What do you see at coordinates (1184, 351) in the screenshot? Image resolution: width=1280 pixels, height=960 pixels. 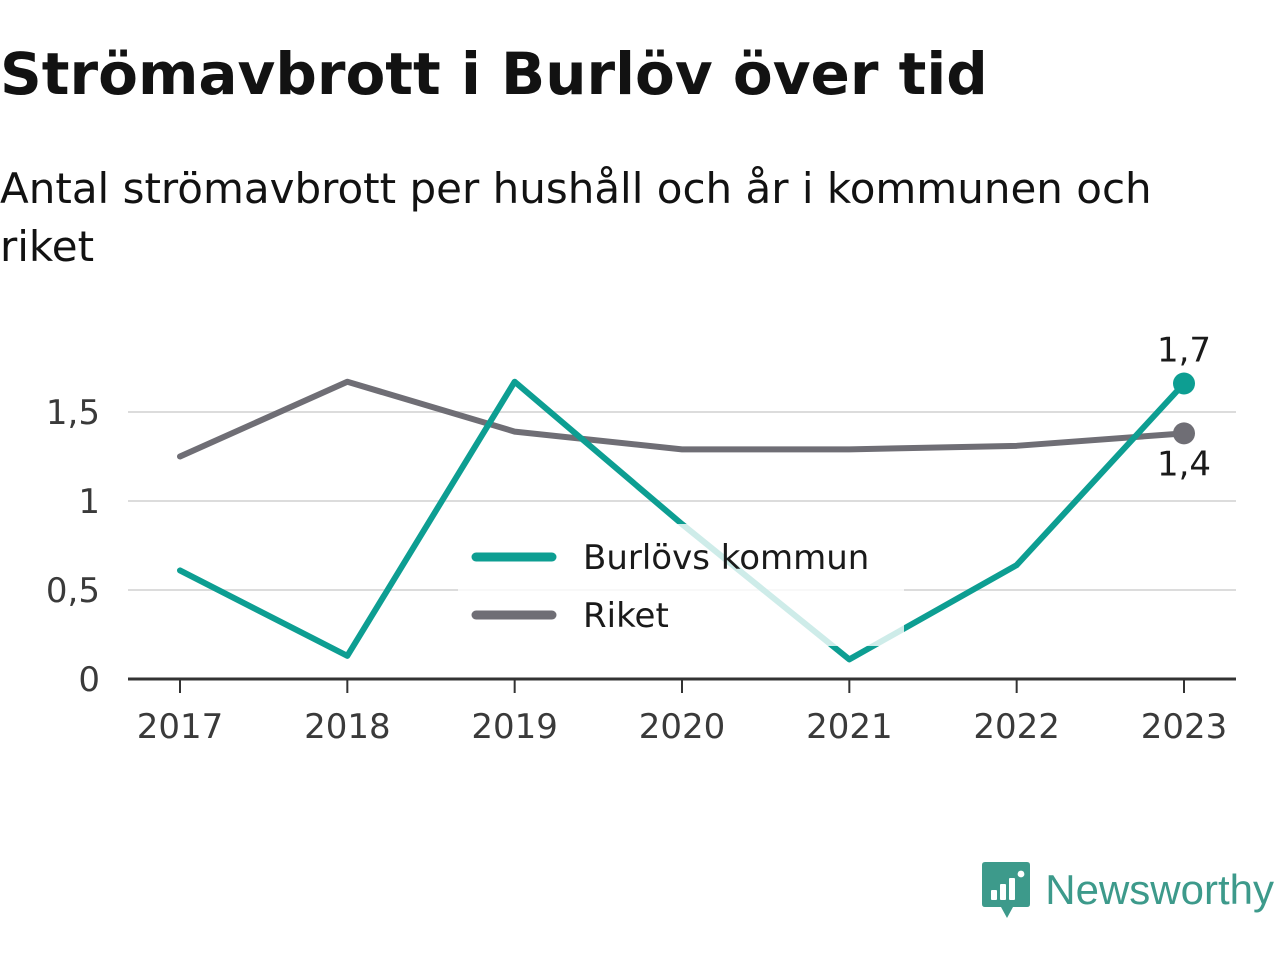 I see `end-label-burlov: 1,7` at bounding box center [1184, 351].